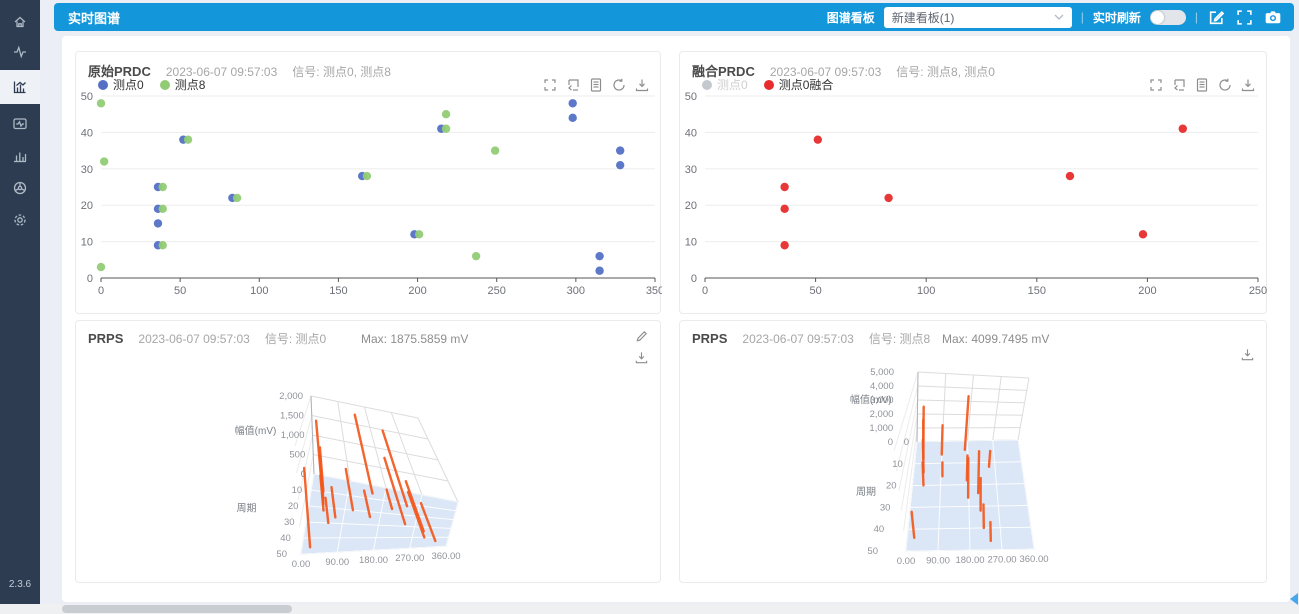  What do you see at coordinates (882, 386) in the screenshot?
I see `svg-text: 4,000` at bounding box center [882, 386].